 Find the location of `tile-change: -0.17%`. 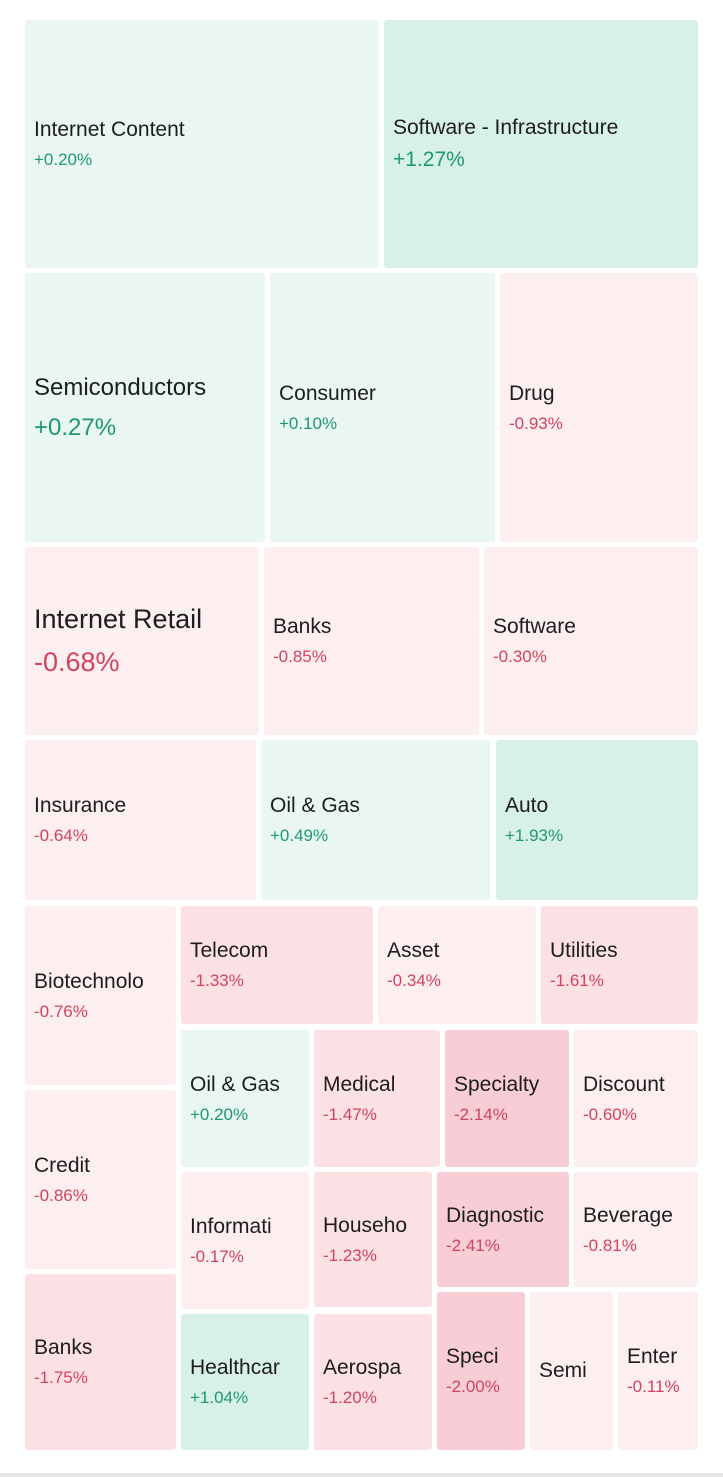

tile-change: -0.17% is located at coordinates (217, 1256).